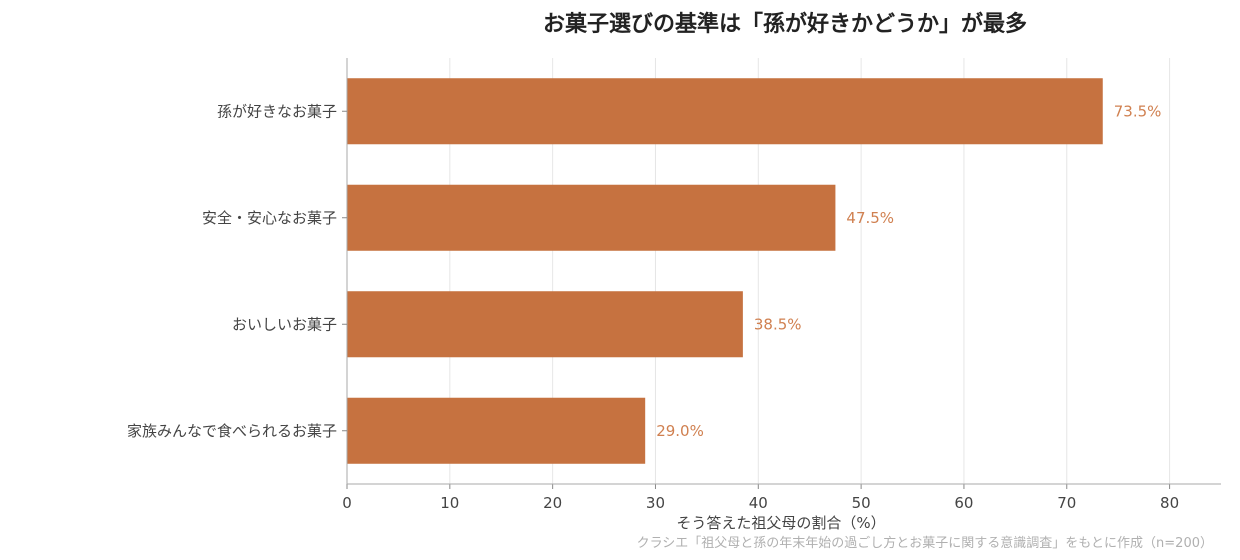 The image size is (1240, 560). What do you see at coordinates (277, 111) in the screenshot?
I see `y-tick-label: 孫が好きなお菓子` at bounding box center [277, 111].